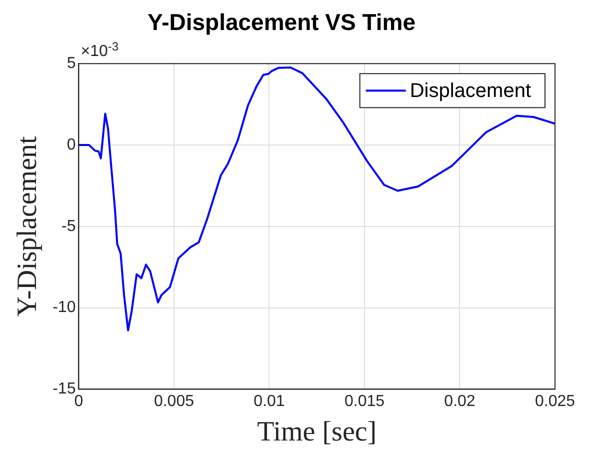  Describe the element at coordinates (64, 389) in the screenshot. I see `y-tick-label: -15` at that location.